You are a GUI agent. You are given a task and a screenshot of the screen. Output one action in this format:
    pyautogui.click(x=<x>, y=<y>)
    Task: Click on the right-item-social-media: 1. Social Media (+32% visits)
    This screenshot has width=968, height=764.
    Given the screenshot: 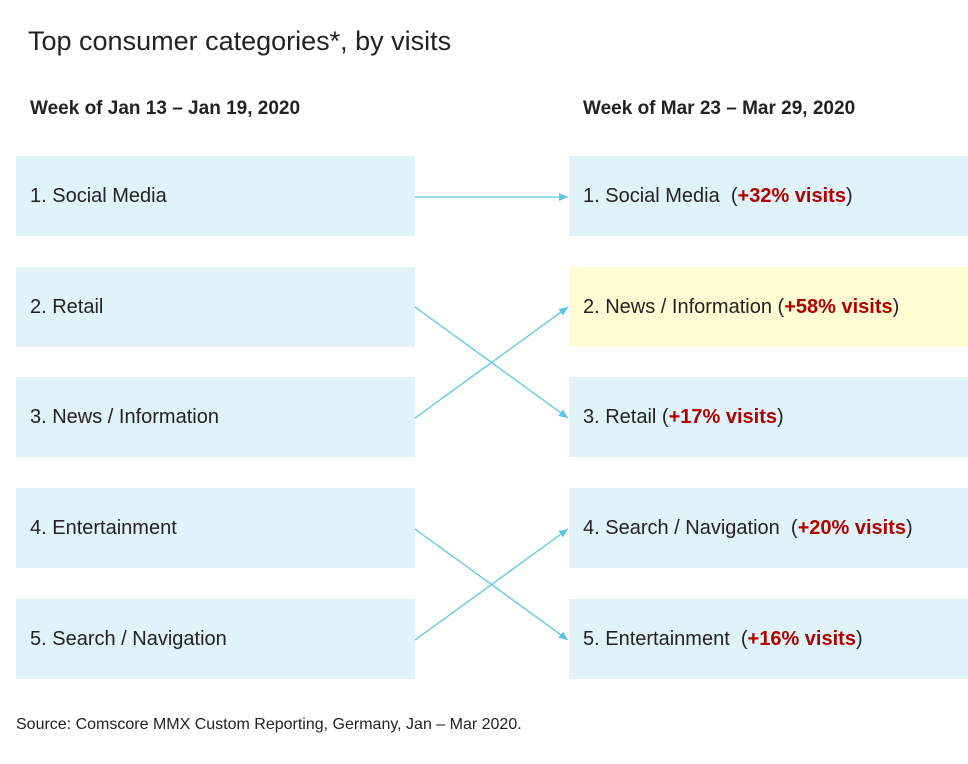 What is the action you would take?
    pyautogui.click(x=768, y=196)
    